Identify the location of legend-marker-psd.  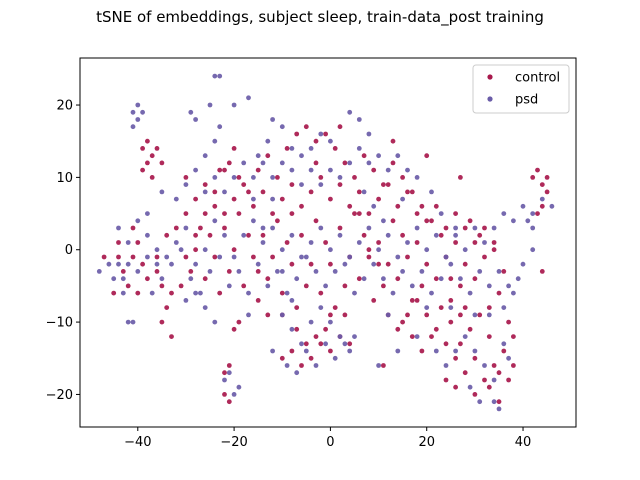
(490, 99).